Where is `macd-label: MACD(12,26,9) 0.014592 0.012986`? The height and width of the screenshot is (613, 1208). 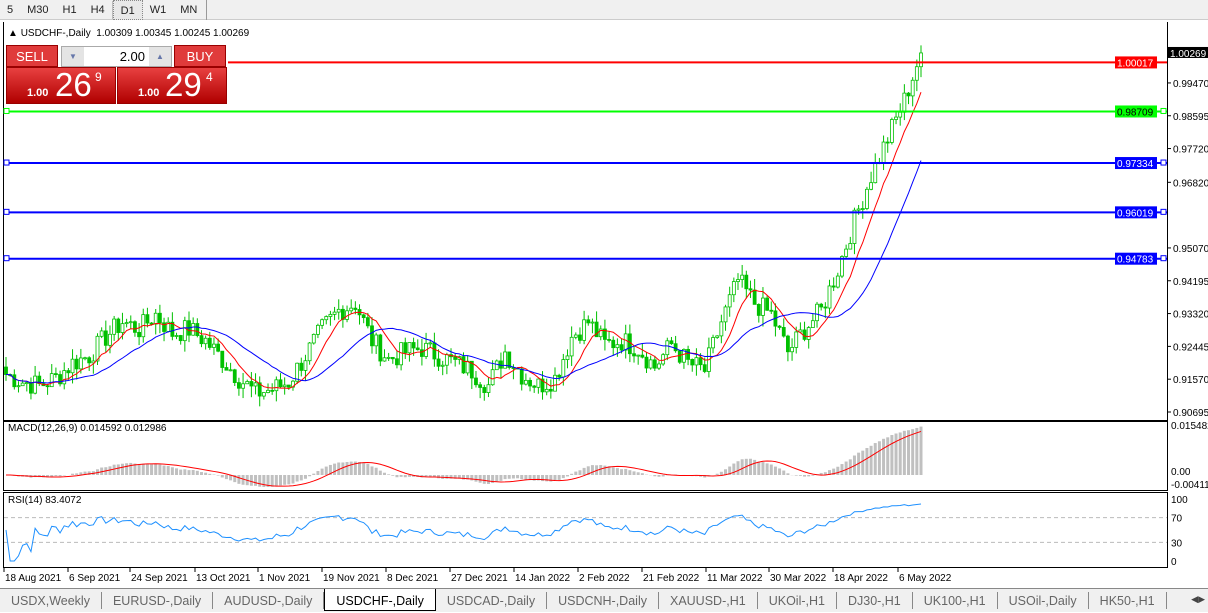
macd-label: MACD(12,26,9) 0.014592 0.012986 is located at coordinates (87, 428).